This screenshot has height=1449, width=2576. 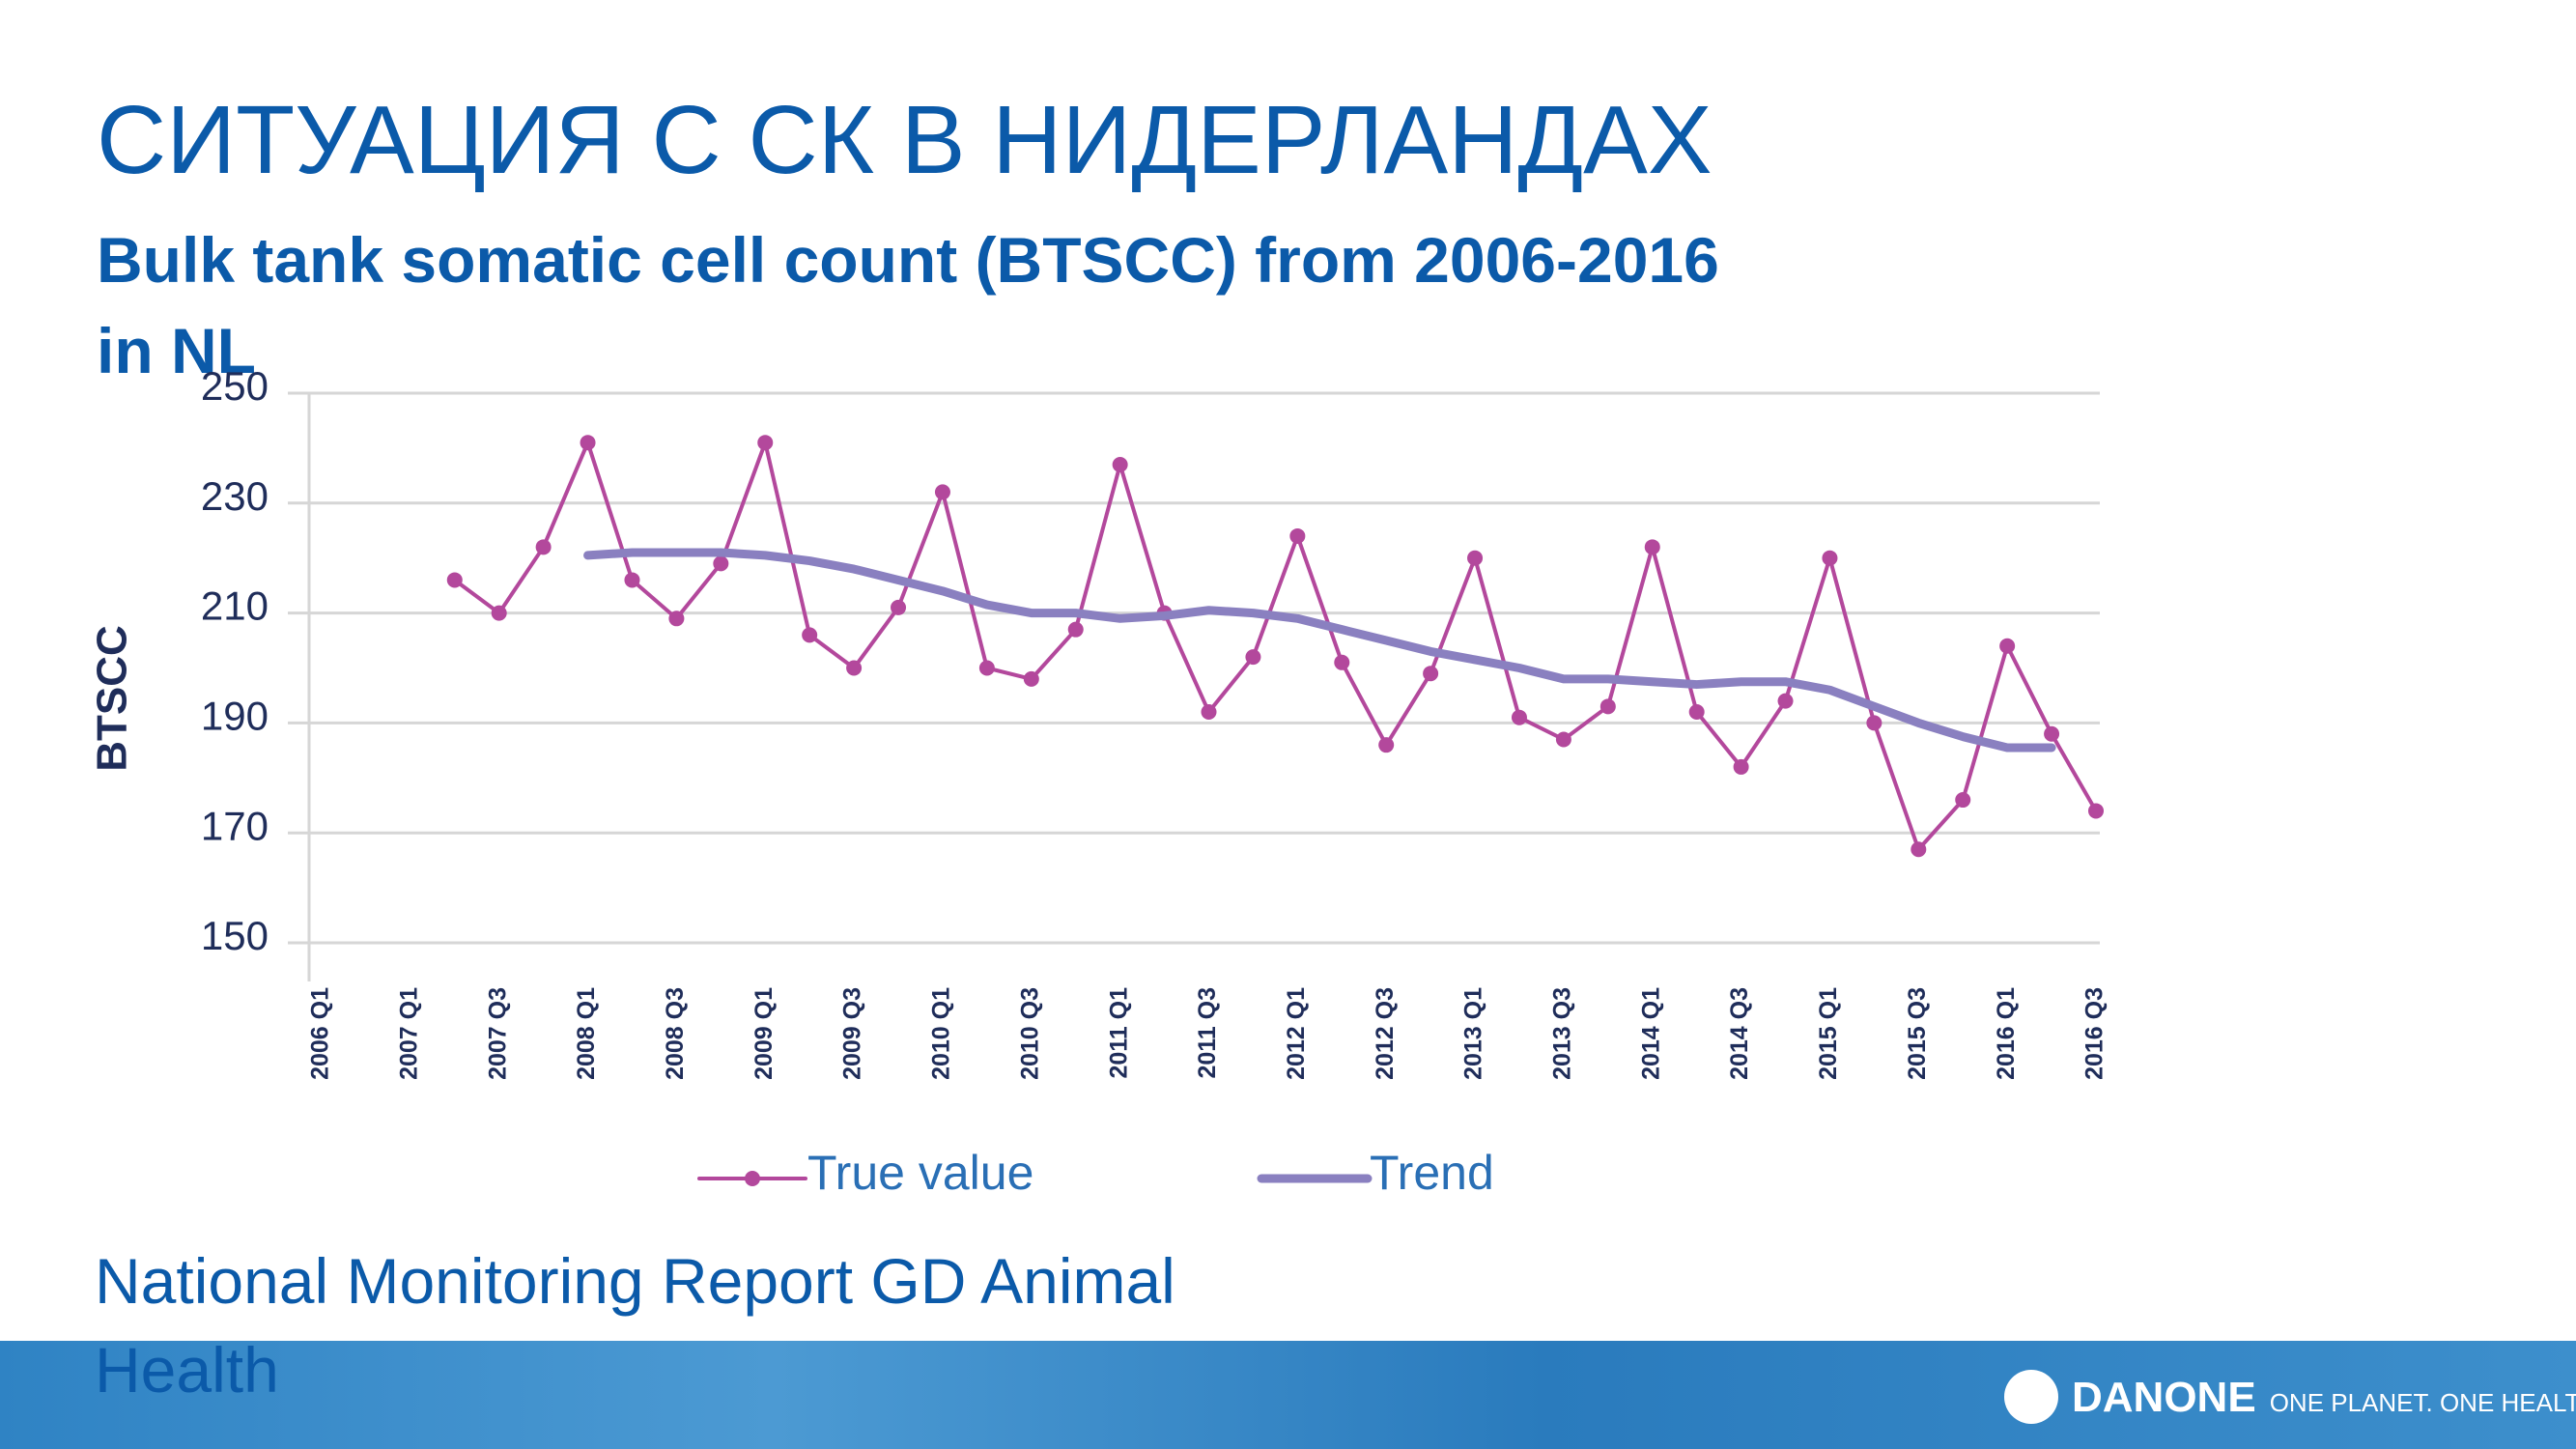 What do you see at coordinates (1118, 1033) in the screenshot?
I see `x-tick-label: 2011 Q1` at bounding box center [1118, 1033].